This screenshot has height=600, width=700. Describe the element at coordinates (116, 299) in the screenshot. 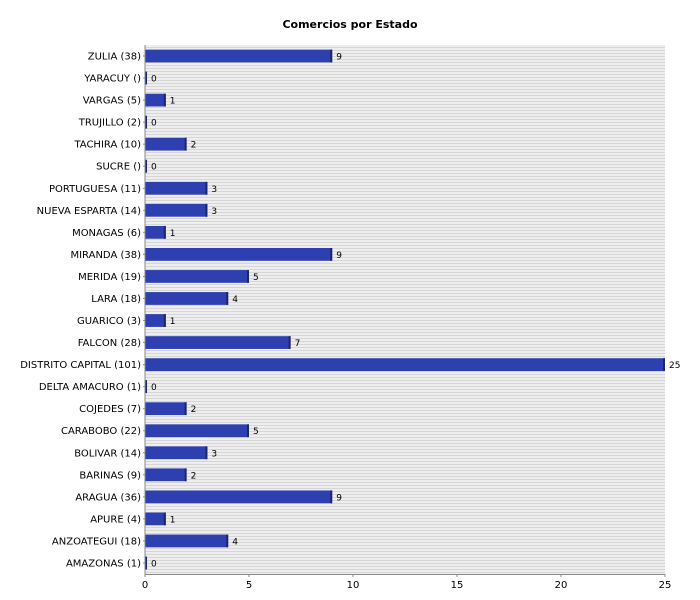

I see `category-label: LARA (18)` at that location.